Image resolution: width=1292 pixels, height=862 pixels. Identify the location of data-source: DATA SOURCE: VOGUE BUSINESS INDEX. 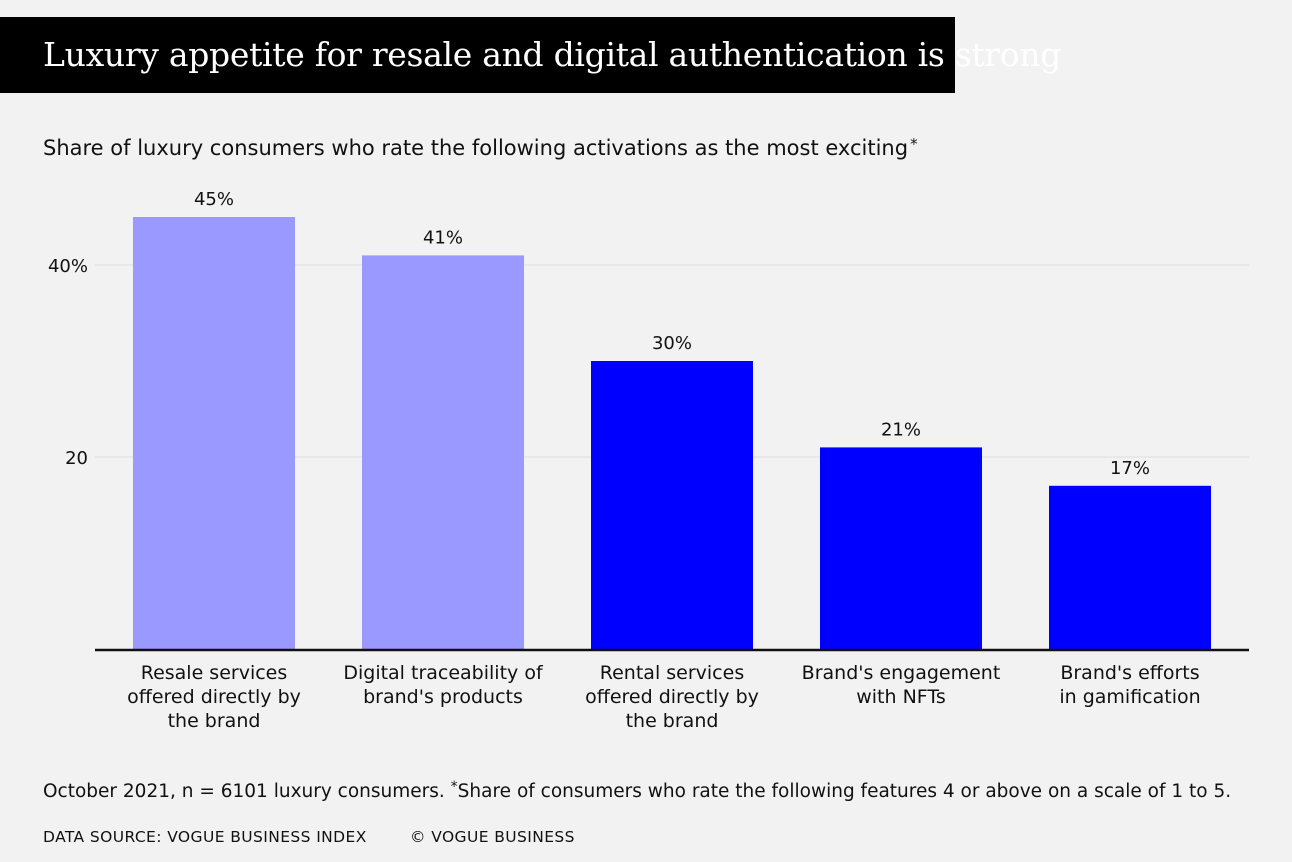
(205, 837).